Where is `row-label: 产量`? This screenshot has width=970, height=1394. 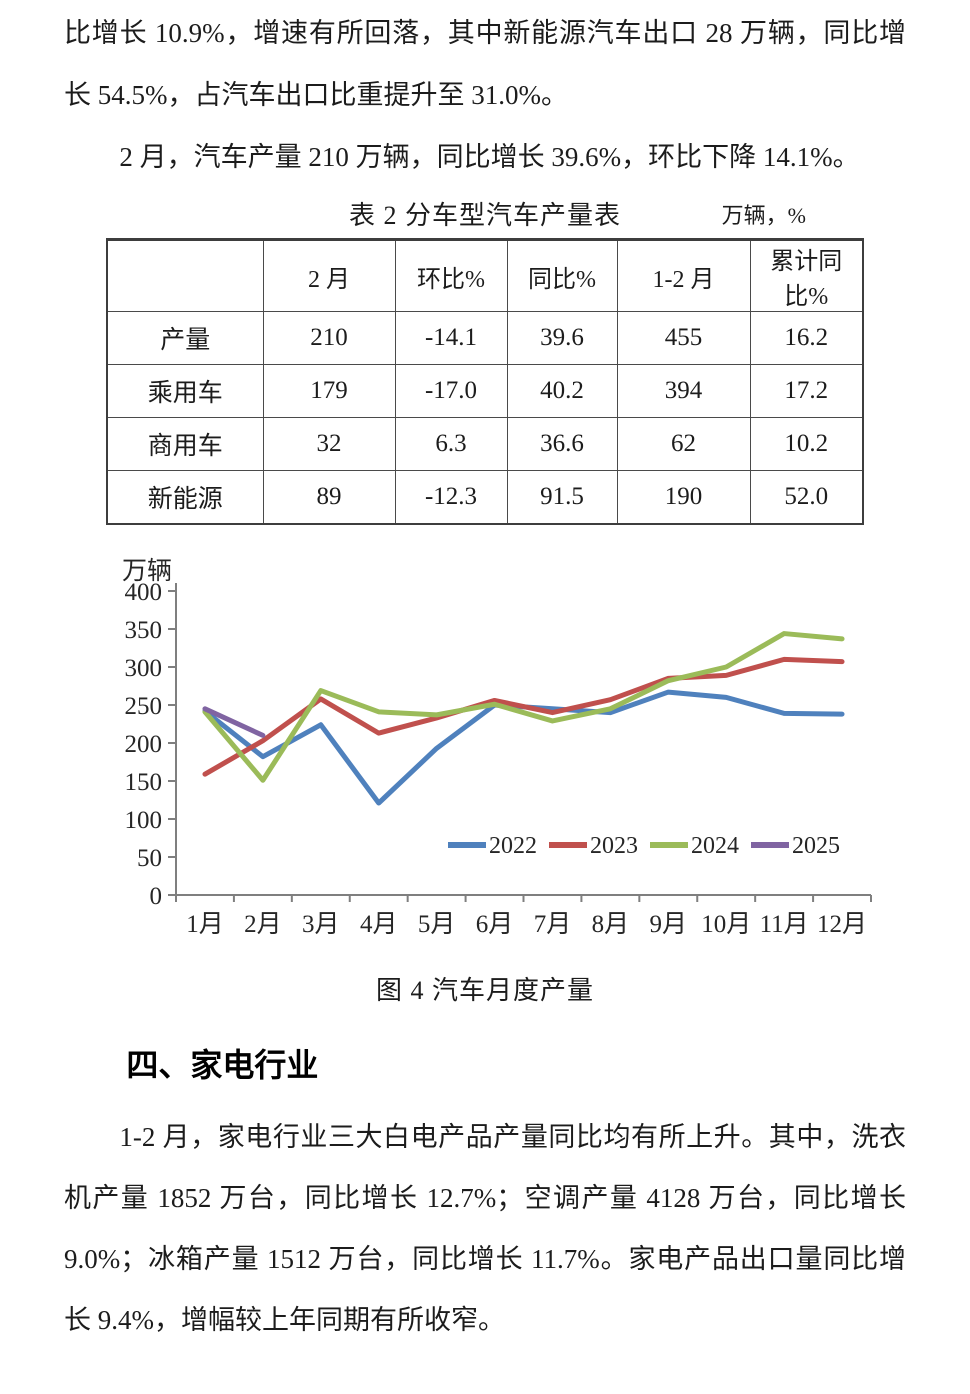
row-label: 产量 is located at coordinates (185, 338).